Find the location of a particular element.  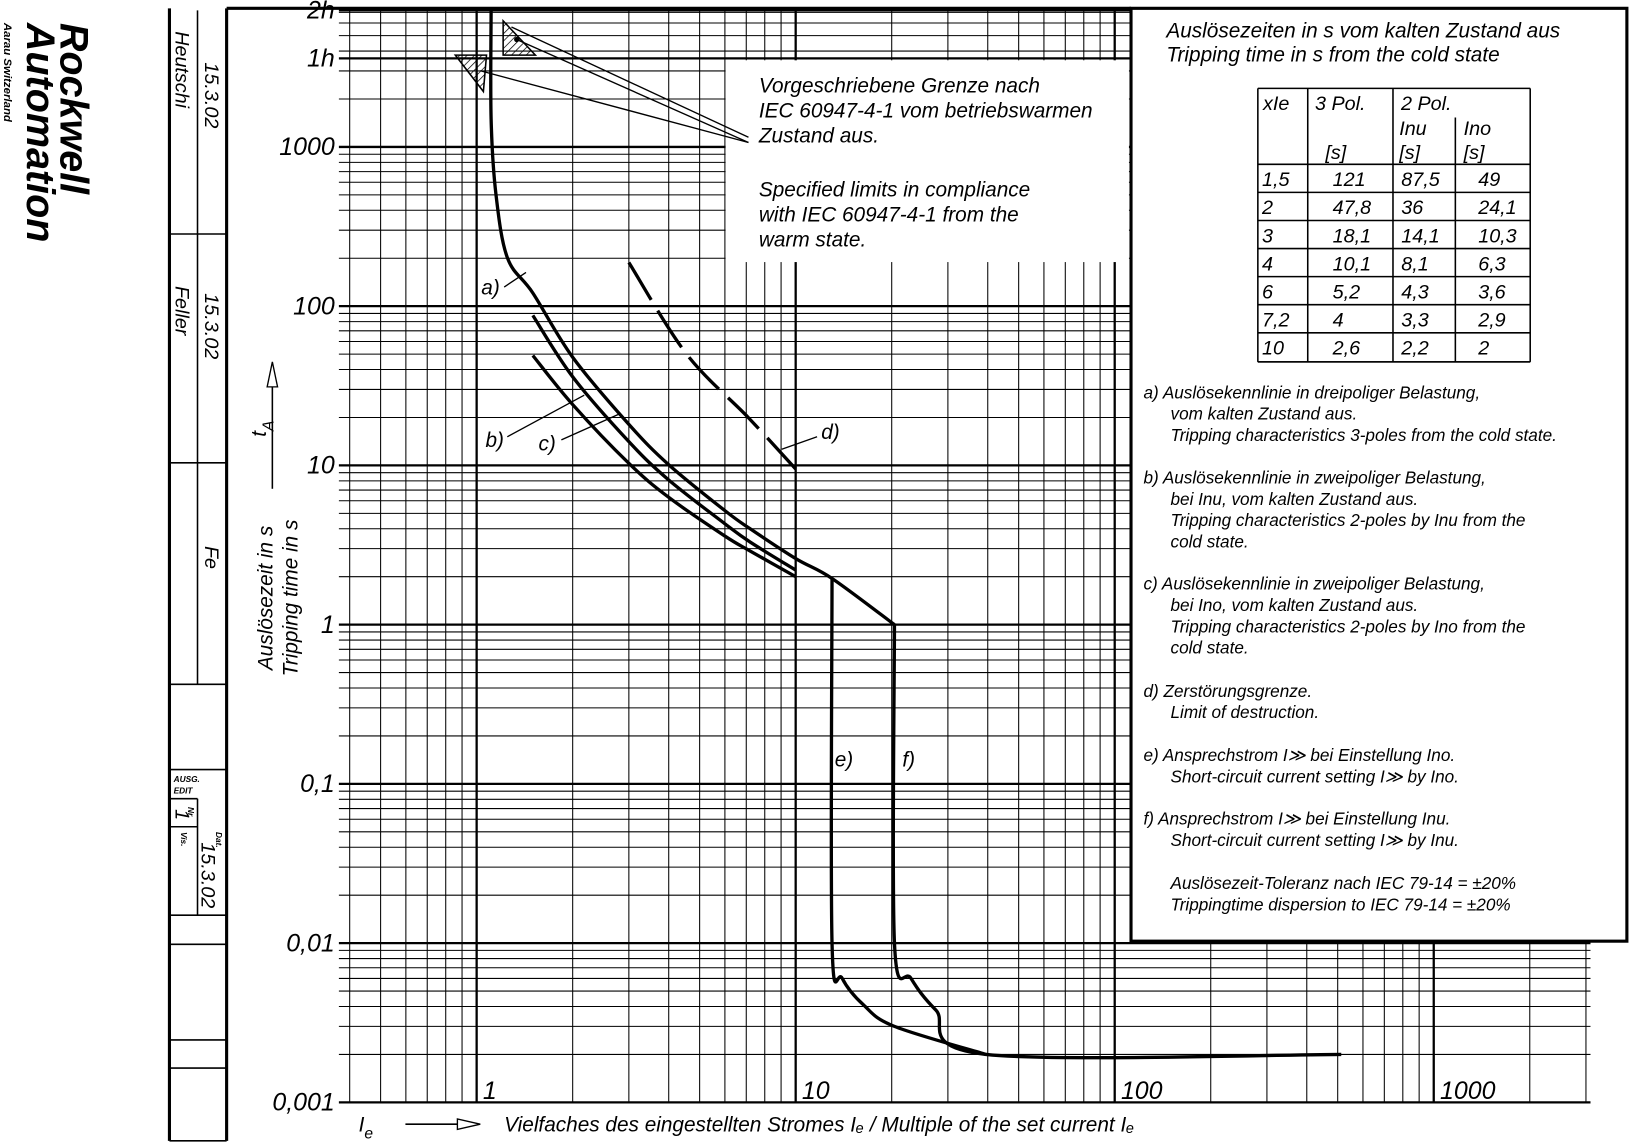

table-cell: 4,3 is located at coordinates (1414, 292).